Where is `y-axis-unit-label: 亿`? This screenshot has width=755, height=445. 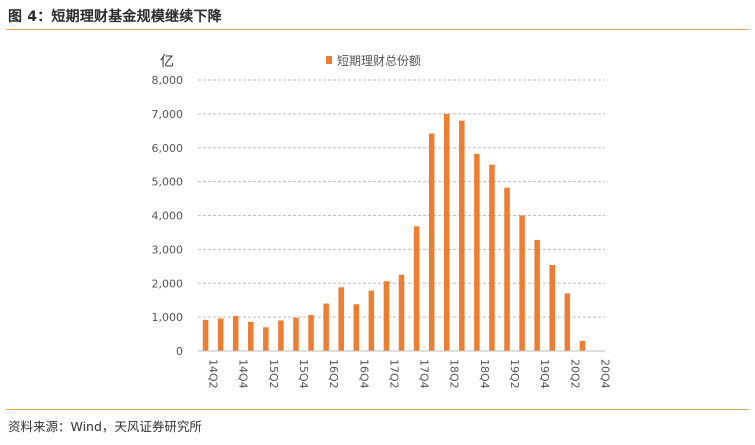 y-axis-unit-label: 亿 is located at coordinates (167, 62).